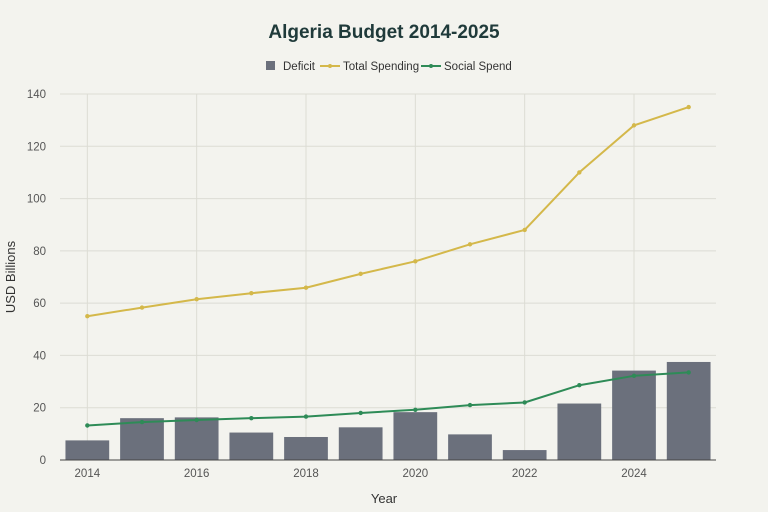 This screenshot has height=512, width=768. I want to click on bar-deficit-2018, so click(306, 448).